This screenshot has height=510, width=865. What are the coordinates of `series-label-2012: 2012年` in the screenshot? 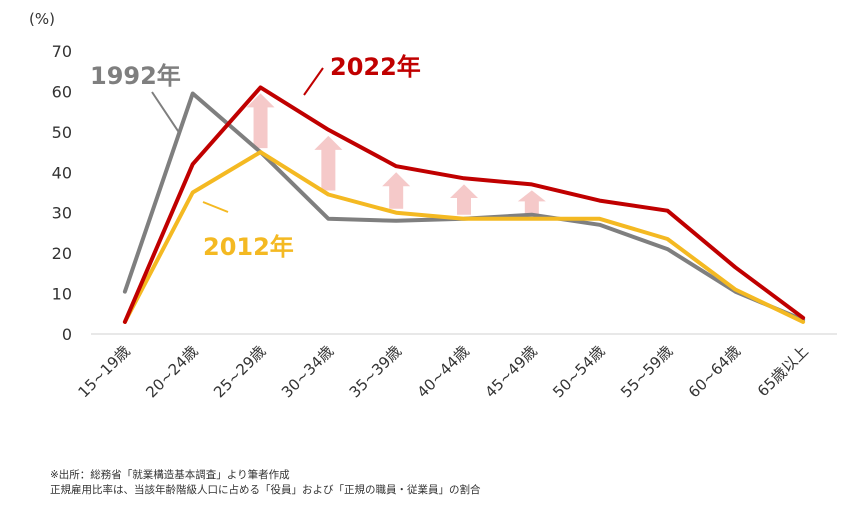 It's located at (248, 247).